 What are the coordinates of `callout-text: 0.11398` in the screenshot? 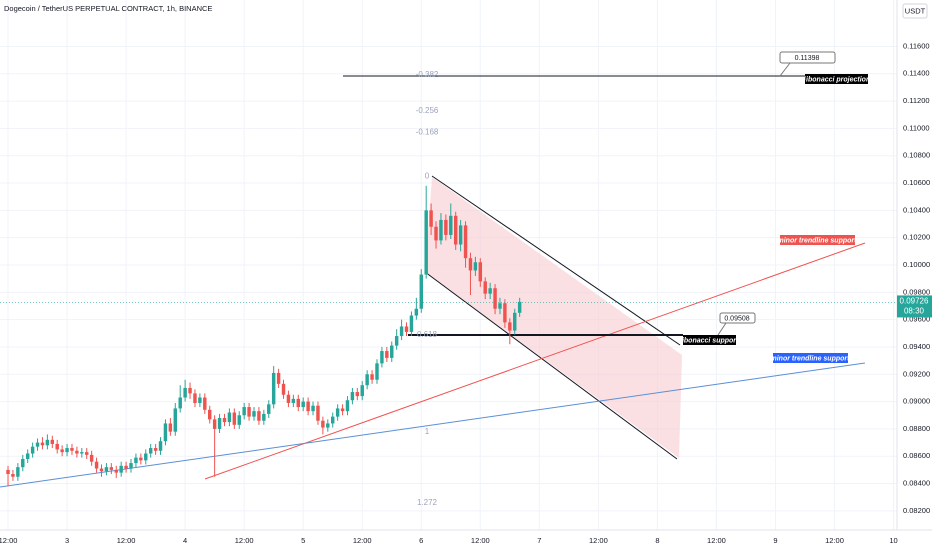 It's located at (807, 58).